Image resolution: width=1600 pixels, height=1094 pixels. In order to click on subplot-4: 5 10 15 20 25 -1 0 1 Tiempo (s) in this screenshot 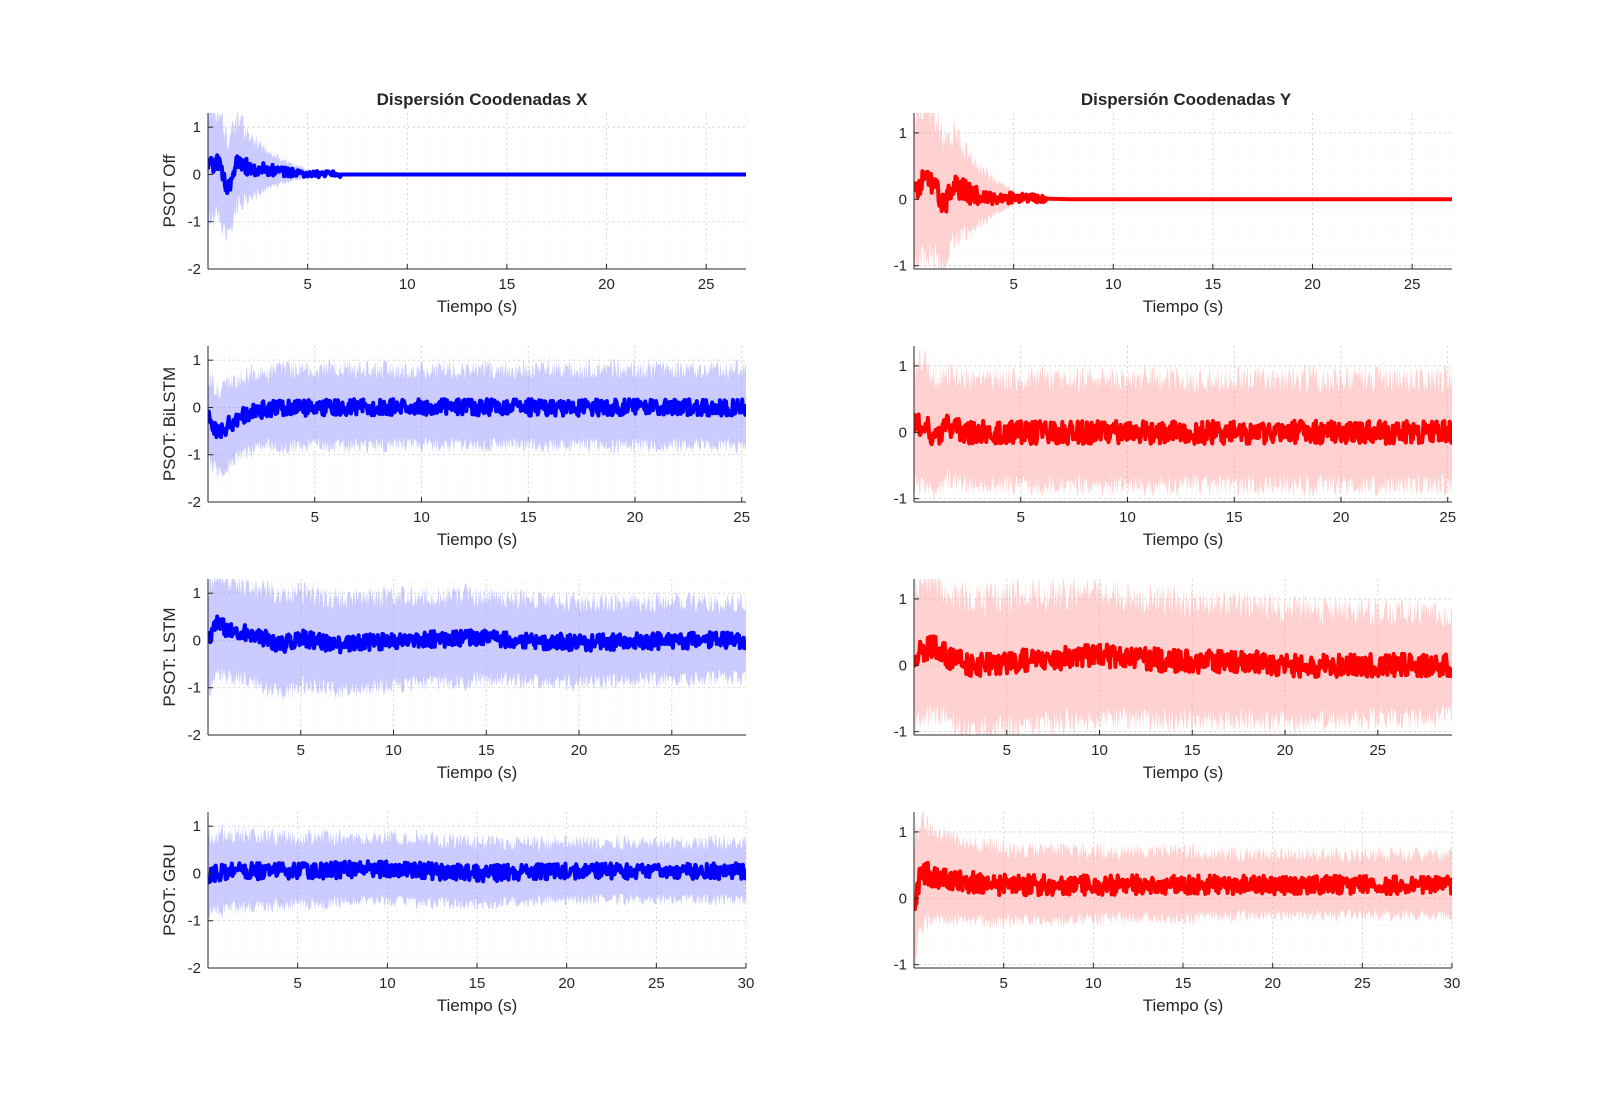, I will do `click(1175, 447)`.